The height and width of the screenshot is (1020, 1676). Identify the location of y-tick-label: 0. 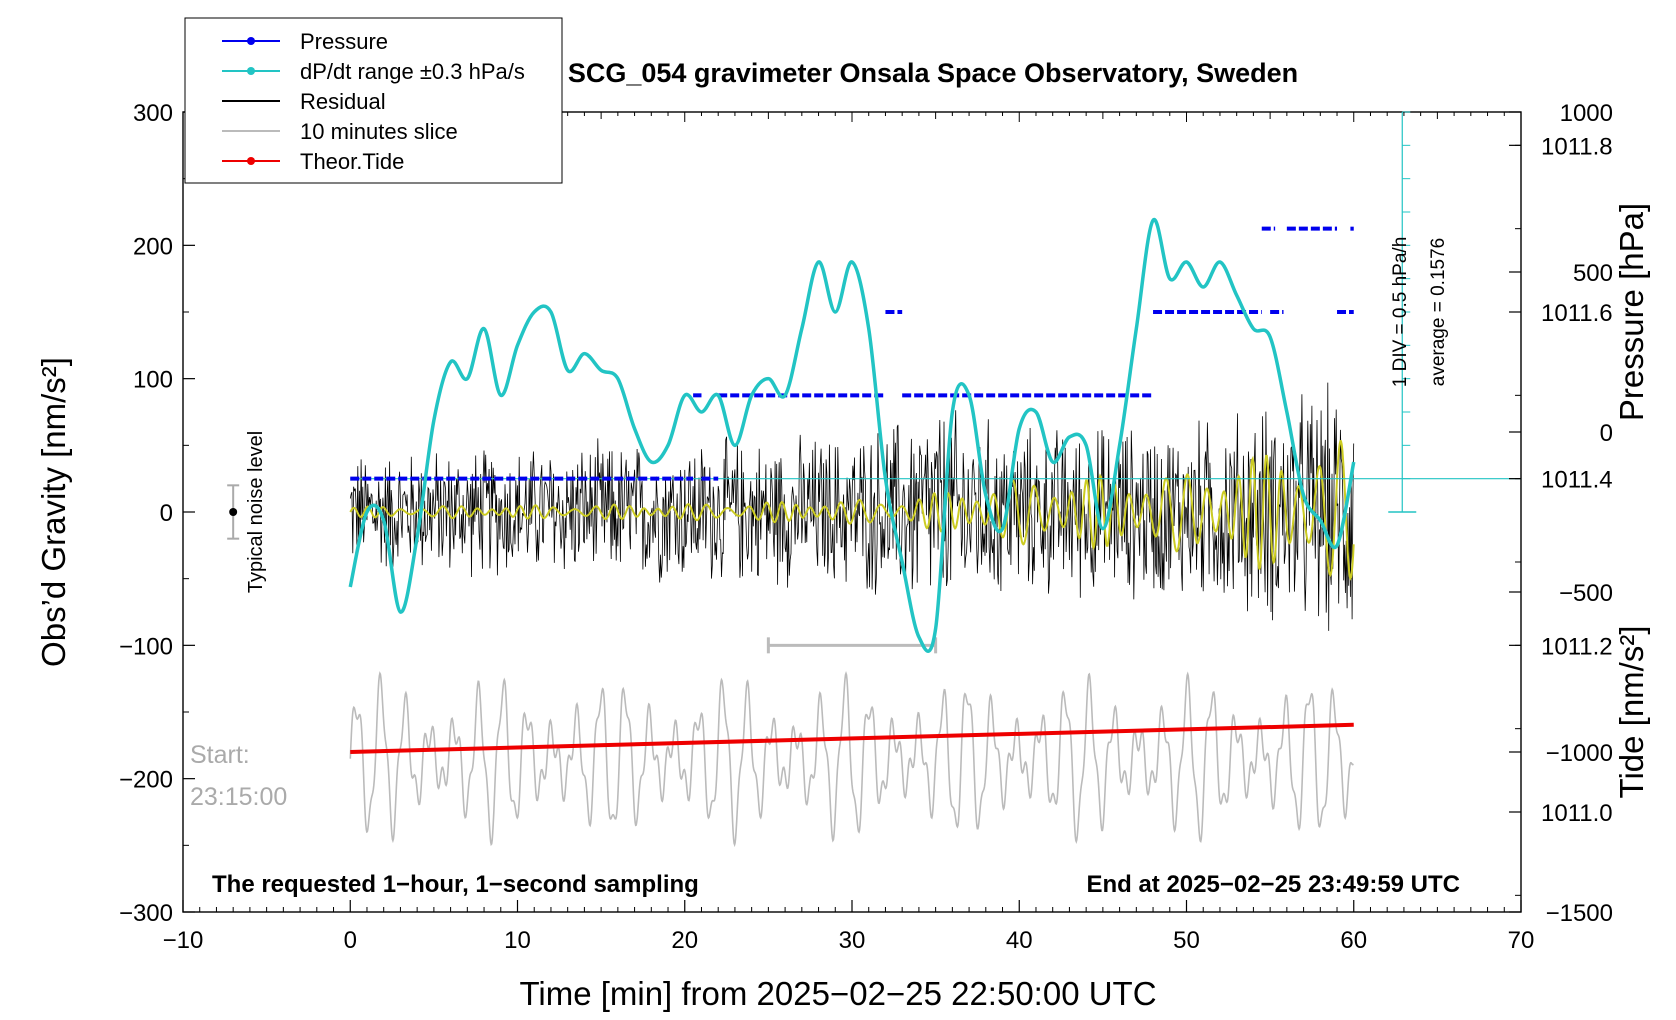
(166, 513).